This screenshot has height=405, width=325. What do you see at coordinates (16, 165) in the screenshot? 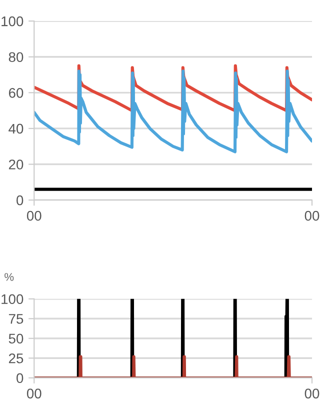
I see `y-tick-label: 20` at bounding box center [16, 165].